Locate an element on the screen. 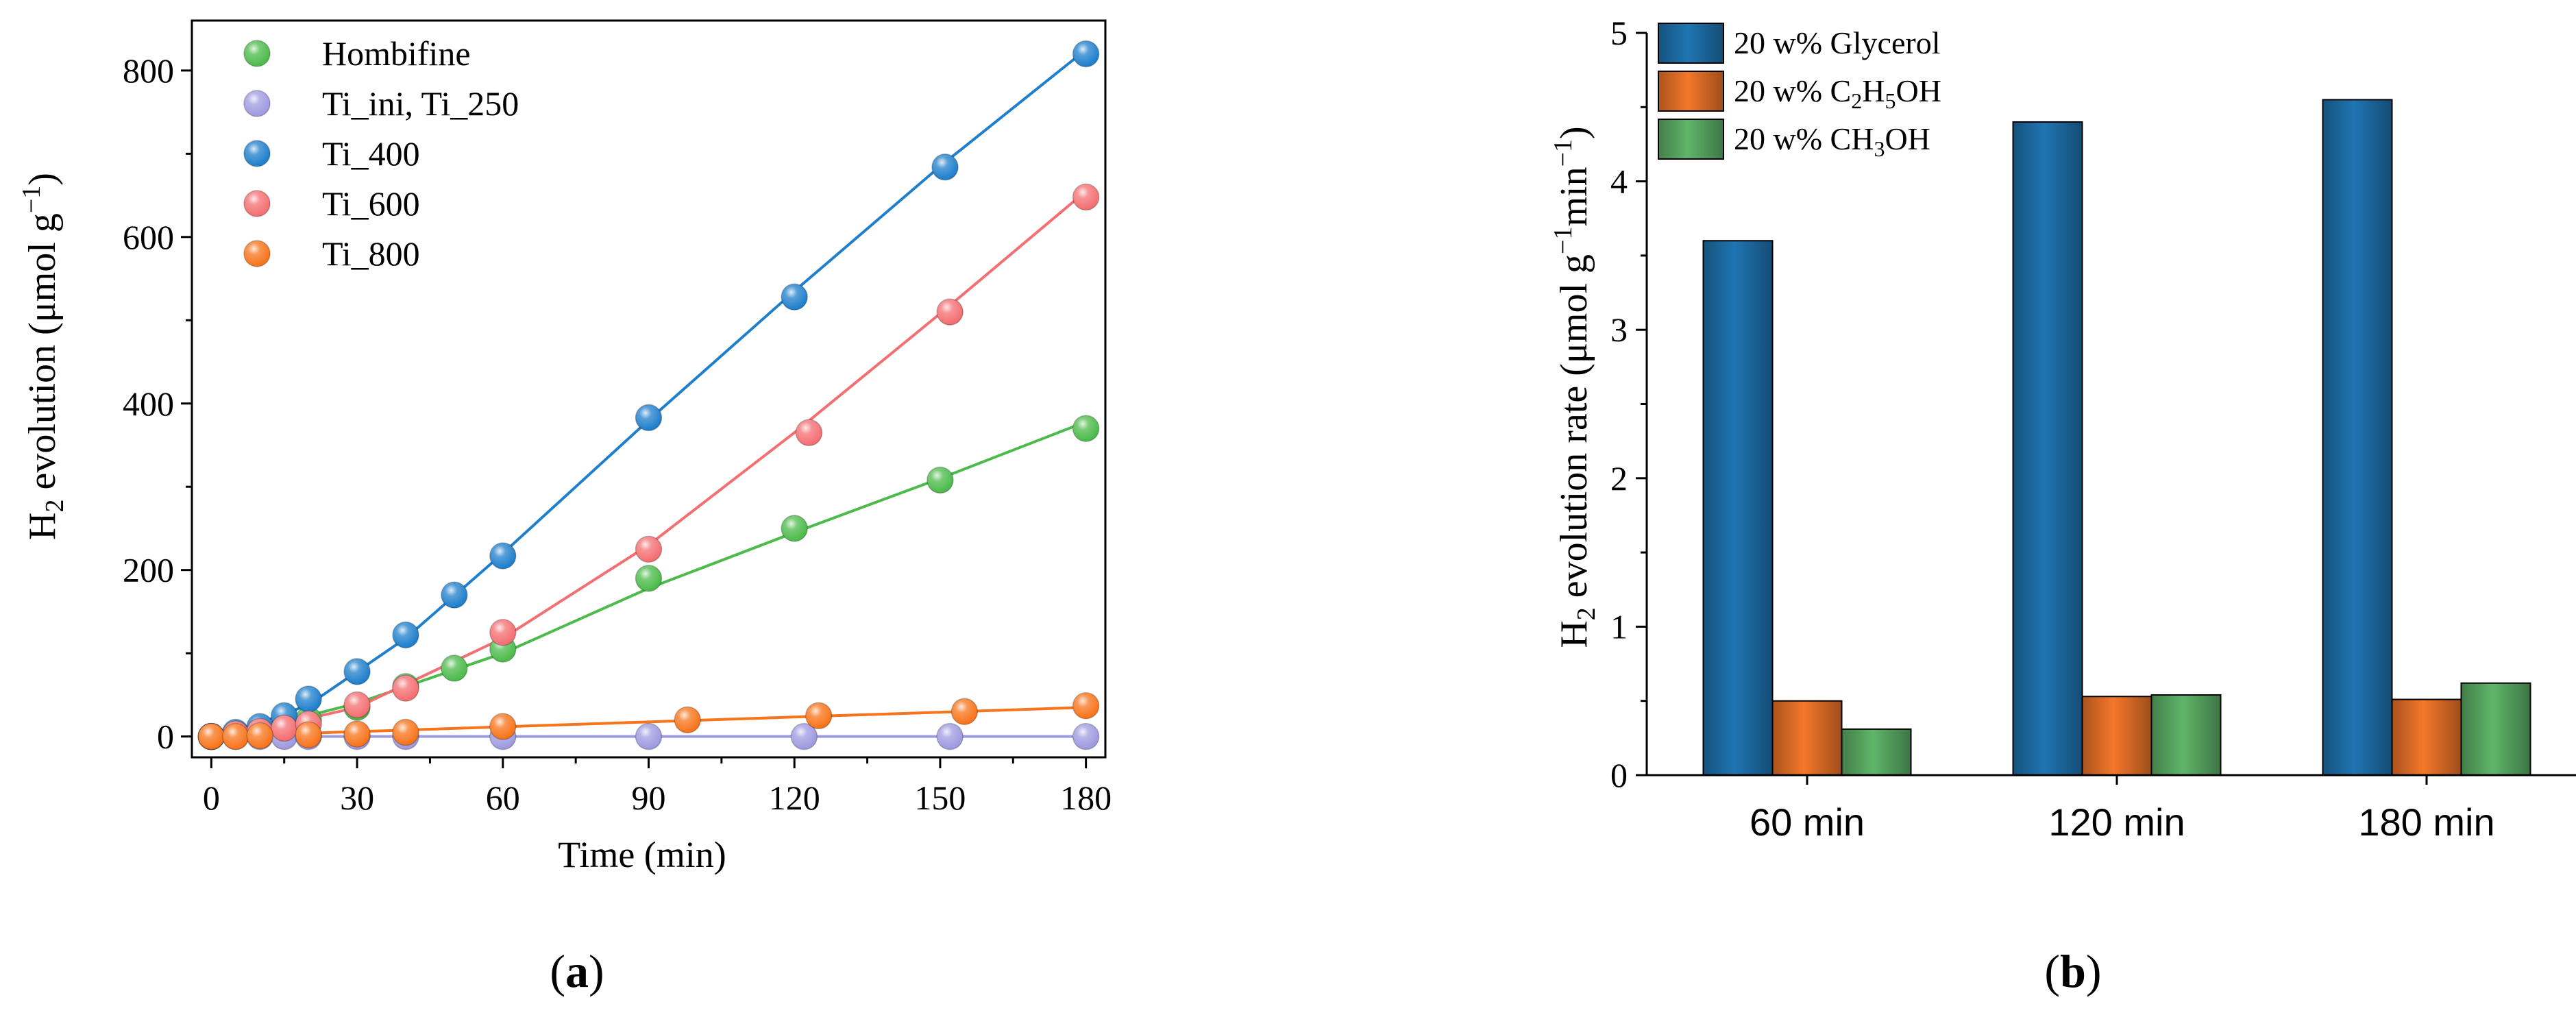 The height and width of the screenshot is (1015, 2576). legend-label: Ti_800 is located at coordinates (371, 253).